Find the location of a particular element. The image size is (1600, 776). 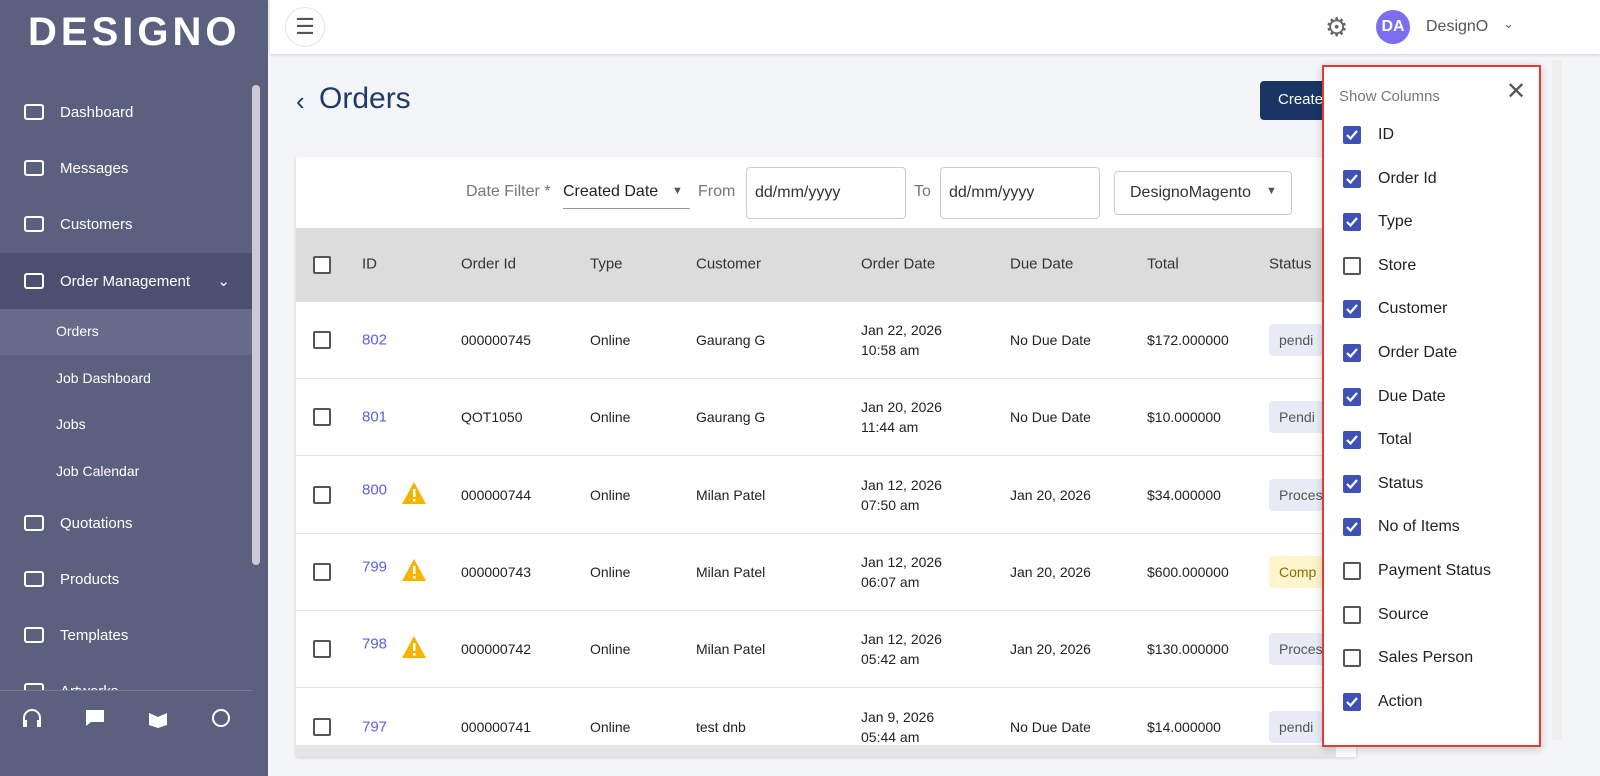

nav-item: Templates is located at coordinates (126, 635).